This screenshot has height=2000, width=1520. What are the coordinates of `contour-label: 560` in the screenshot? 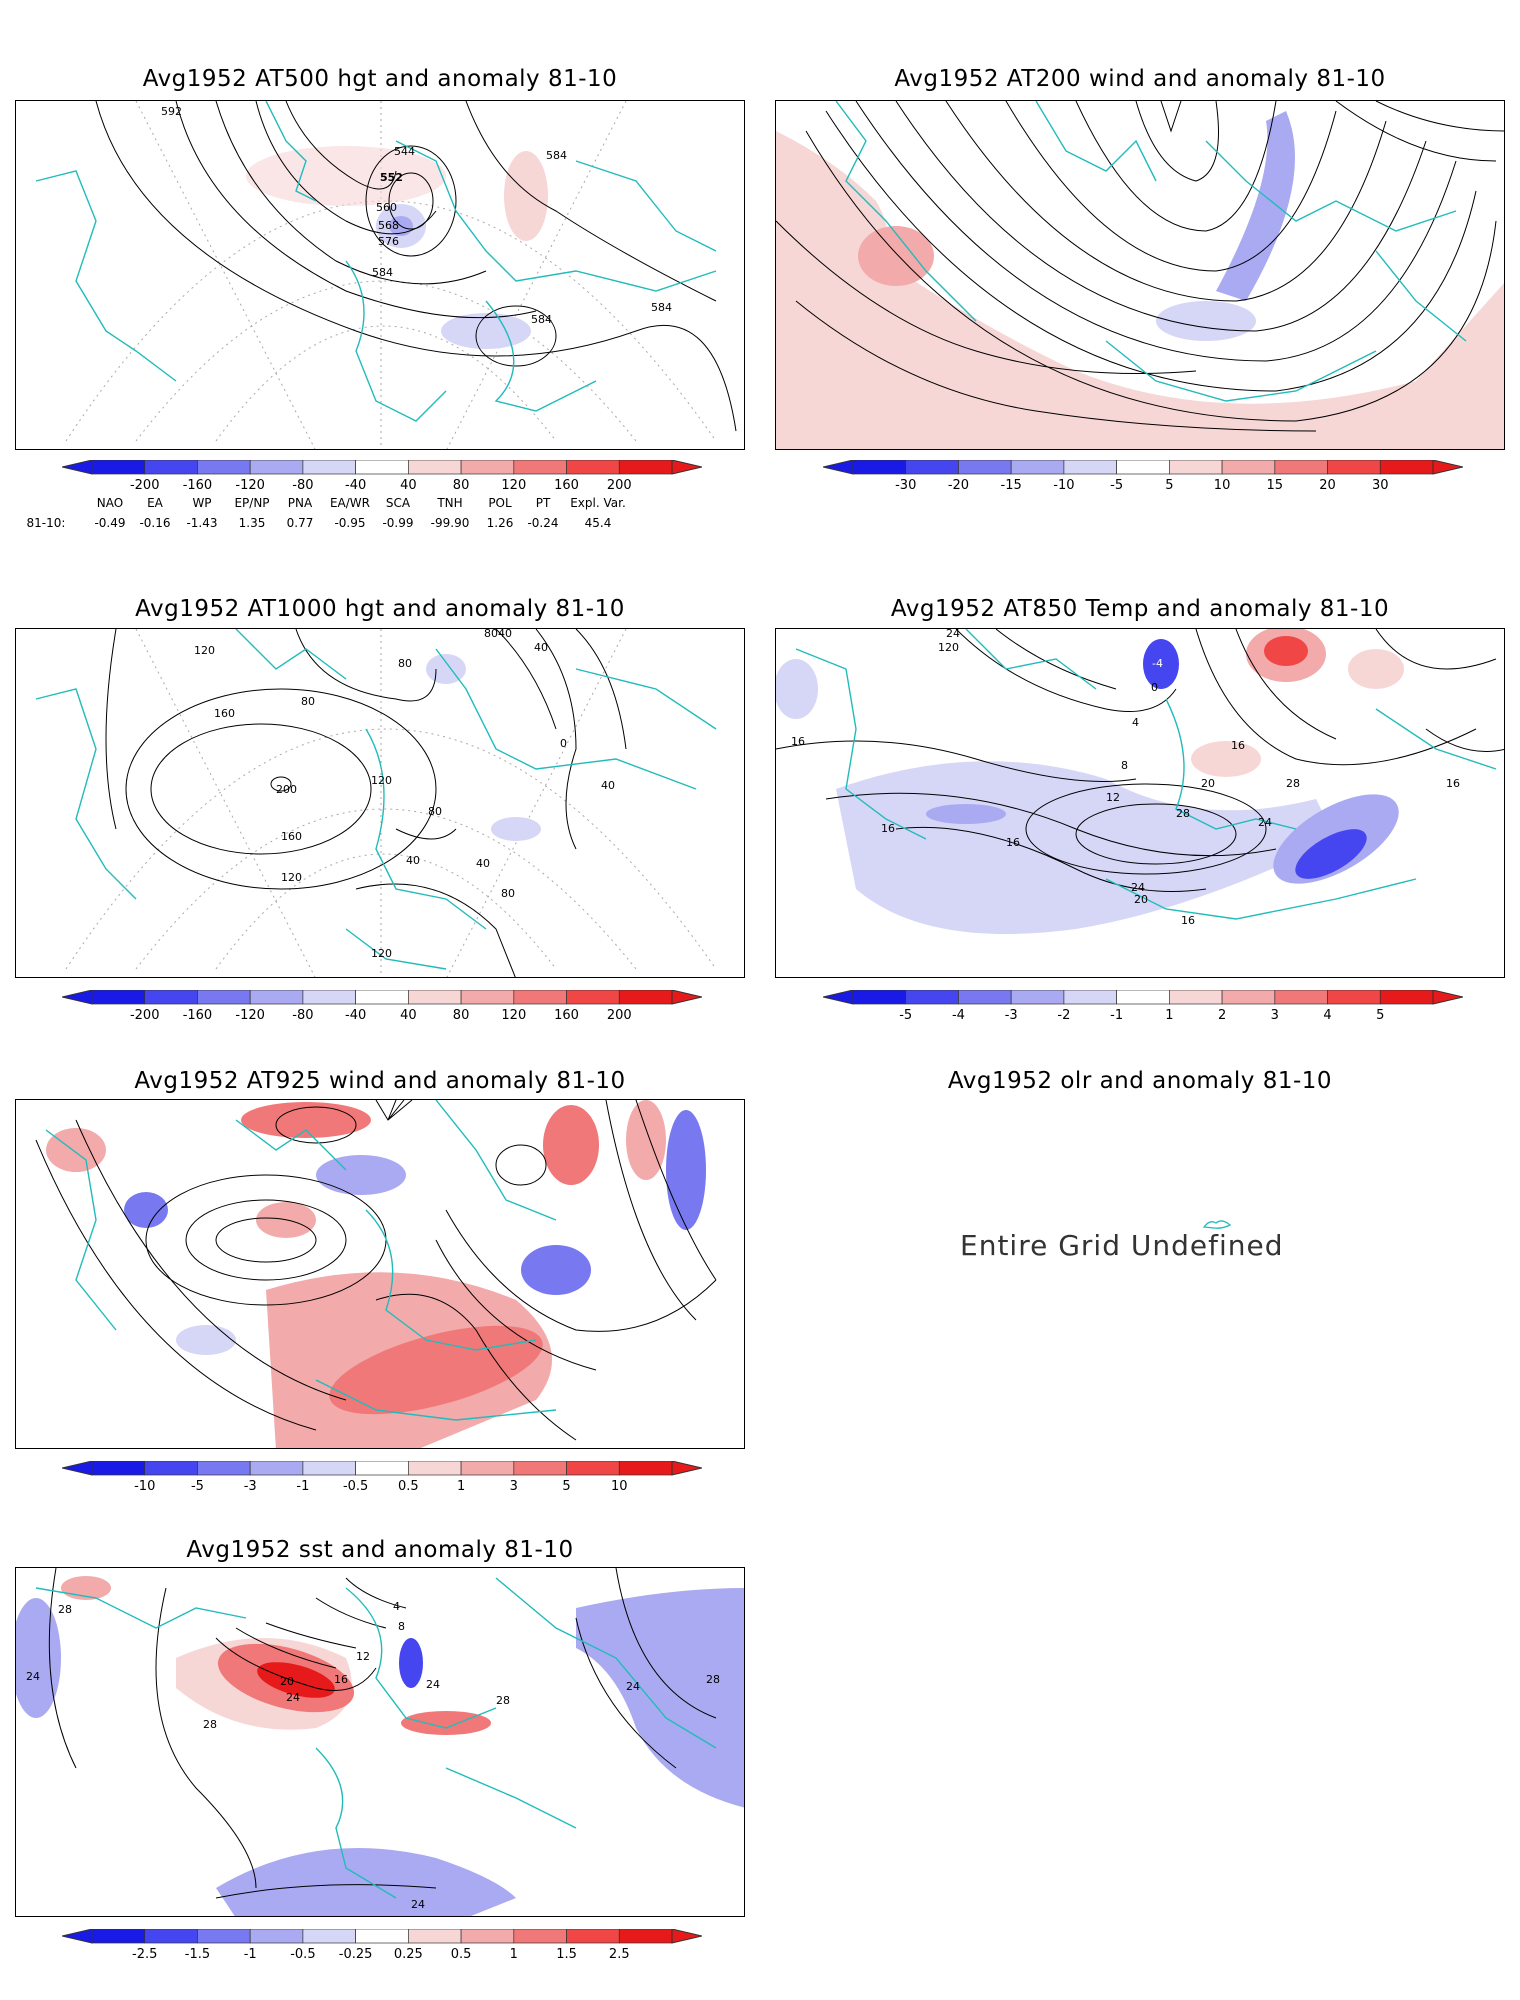 It's located at (386, 207).